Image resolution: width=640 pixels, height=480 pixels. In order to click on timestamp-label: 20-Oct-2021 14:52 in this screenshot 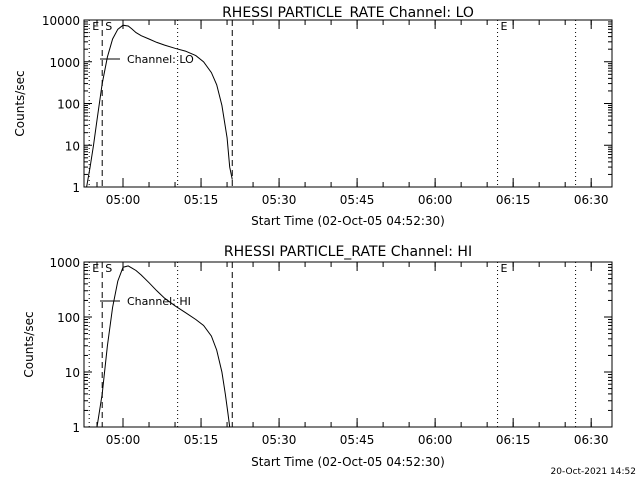, I will do `click(593, 472)`.